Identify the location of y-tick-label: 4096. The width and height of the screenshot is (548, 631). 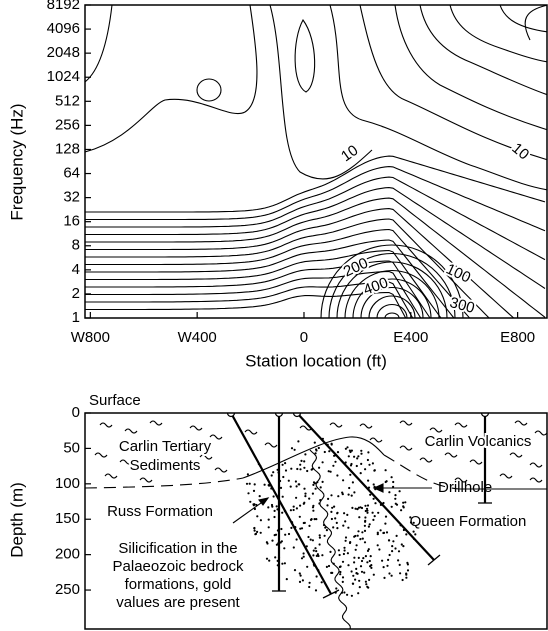
(63, 28).